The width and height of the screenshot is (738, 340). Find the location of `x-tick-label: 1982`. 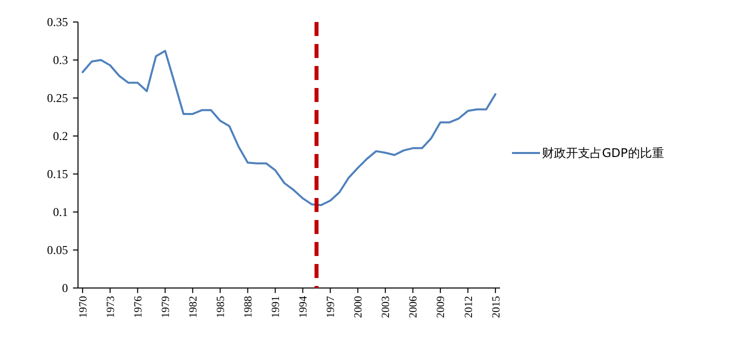

x-tick-label: 1982 is located at coordinates (194, 307).